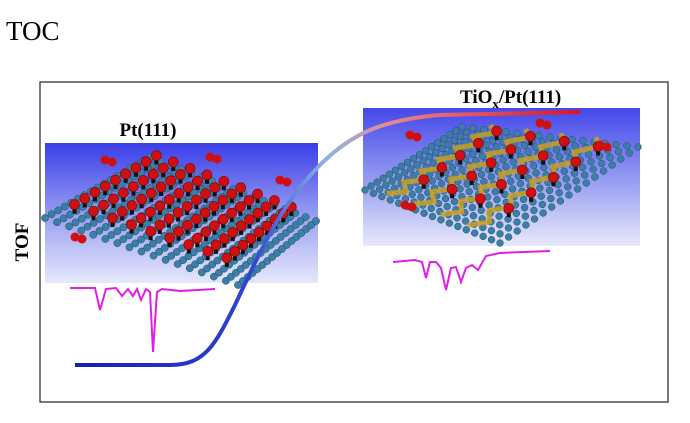  I want to click on right-panel-label: TiOx/Pt(111), so click(510, 99).